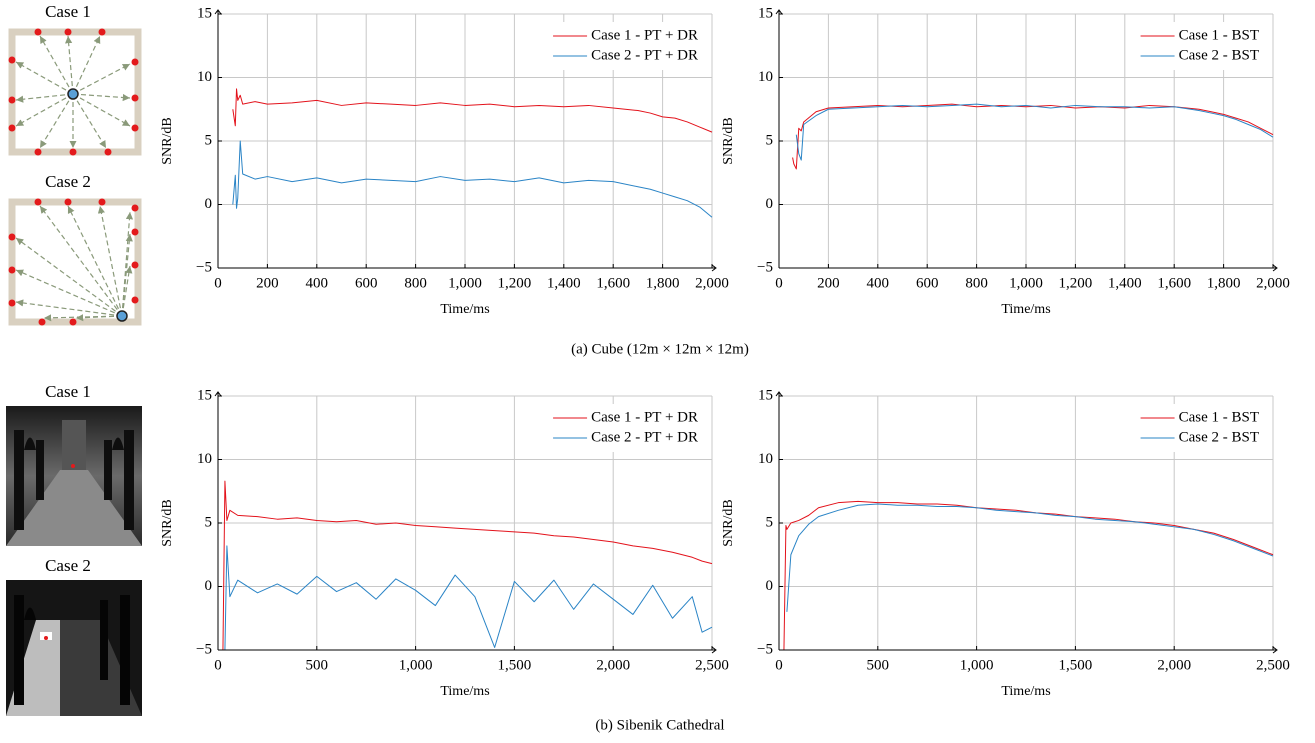  What do you see at coordinates (659, 725) in the screenshot?
I see `subfigure-caption: (b) Sibenik Cathedral` at bounding box center [659, 725].